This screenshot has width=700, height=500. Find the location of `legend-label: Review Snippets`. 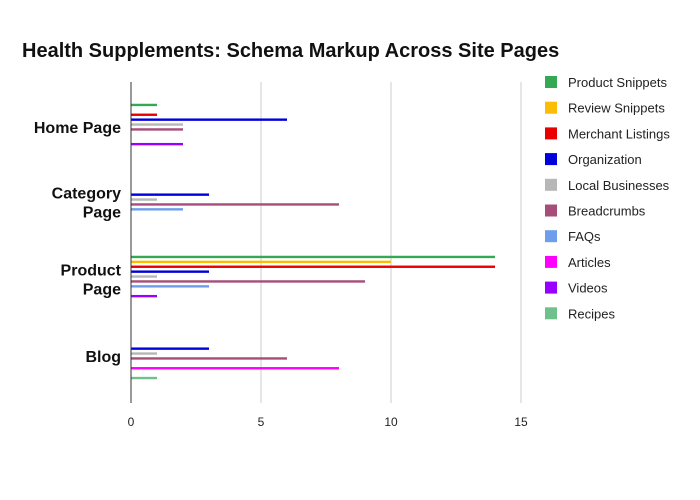

legend-label: Review Snippets is located at coordinates (616, 108).